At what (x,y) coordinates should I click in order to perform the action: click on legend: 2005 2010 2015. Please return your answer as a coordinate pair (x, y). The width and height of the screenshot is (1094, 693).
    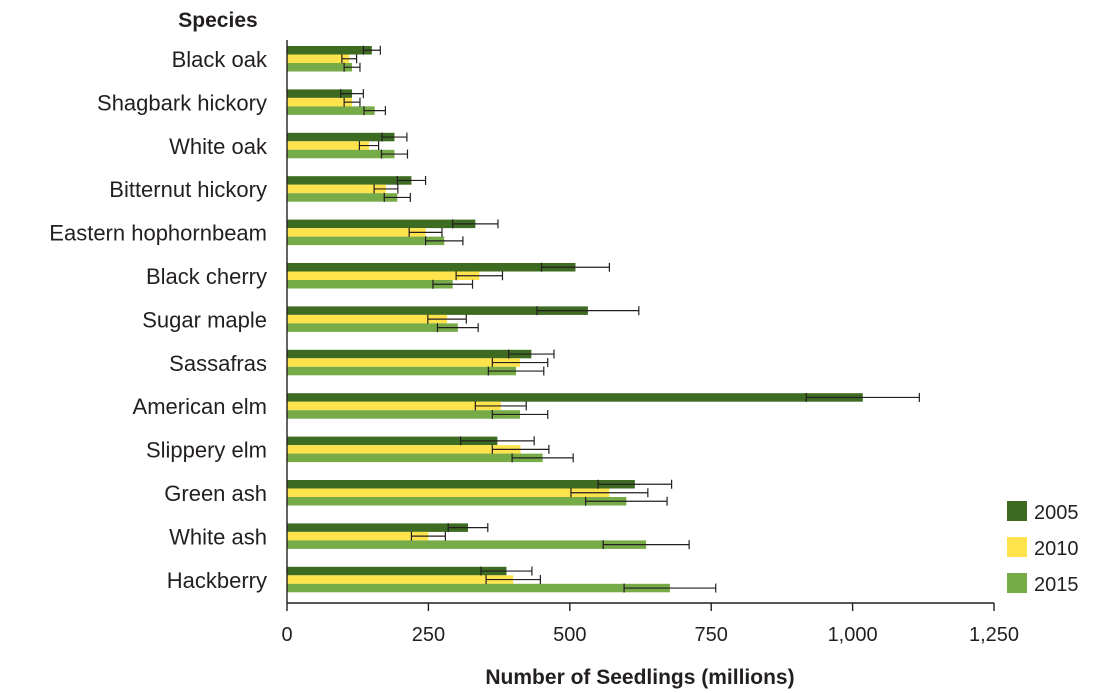
    Looking at the image, I should click on (1043, 548).